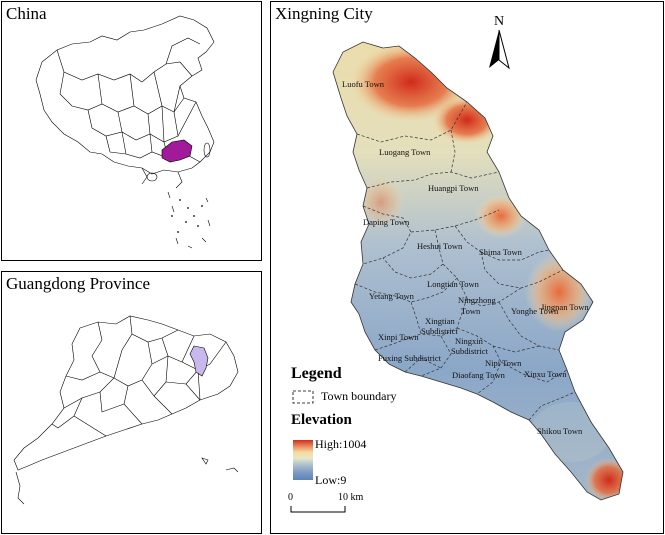 The height and width of the screenshot is (535, 665). I want to click on town-label-xinpi: Xinpi Town, so click(398, 337).